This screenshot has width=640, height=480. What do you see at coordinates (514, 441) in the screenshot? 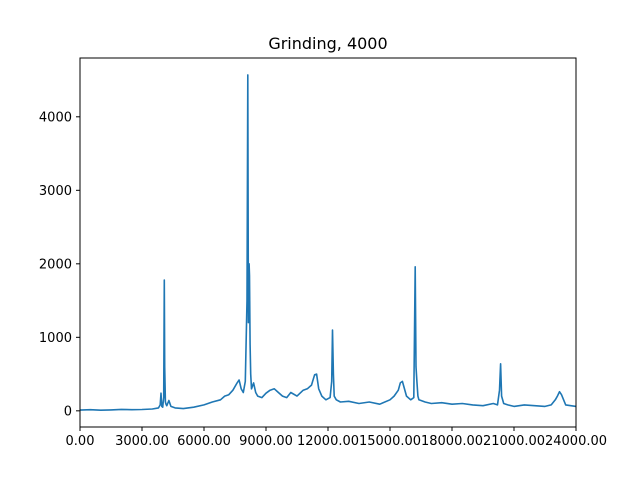
I see `x-tick-label: 21000.00` at bounding box center [514, 441].